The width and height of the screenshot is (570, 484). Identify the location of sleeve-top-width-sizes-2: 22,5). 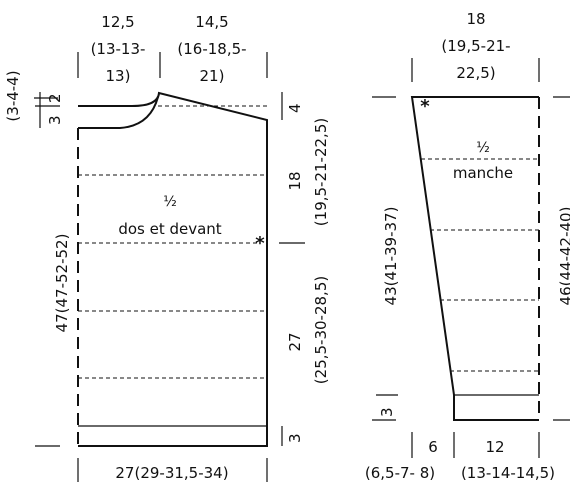
(475, 73).